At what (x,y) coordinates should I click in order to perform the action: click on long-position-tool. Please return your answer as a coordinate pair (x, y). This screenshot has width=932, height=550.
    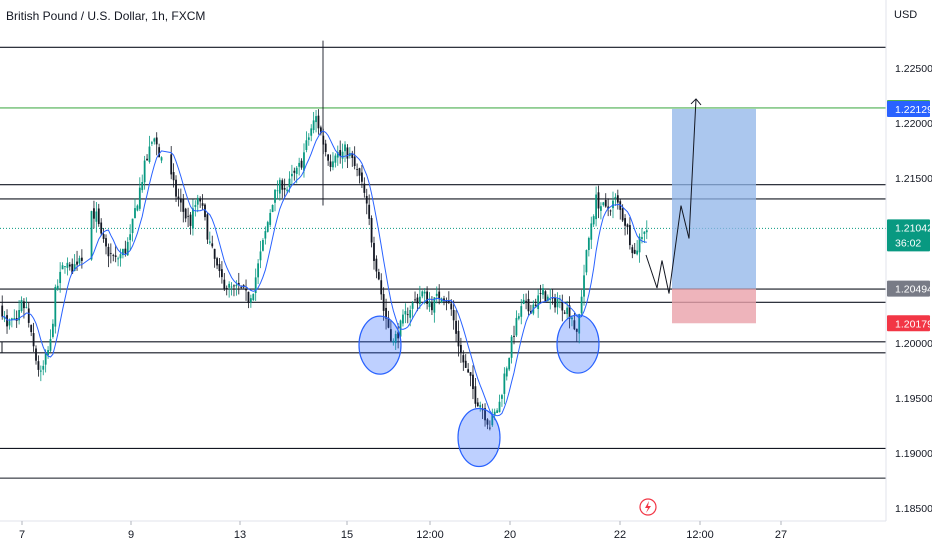
    Looking at the image, I should click on (714, 216).